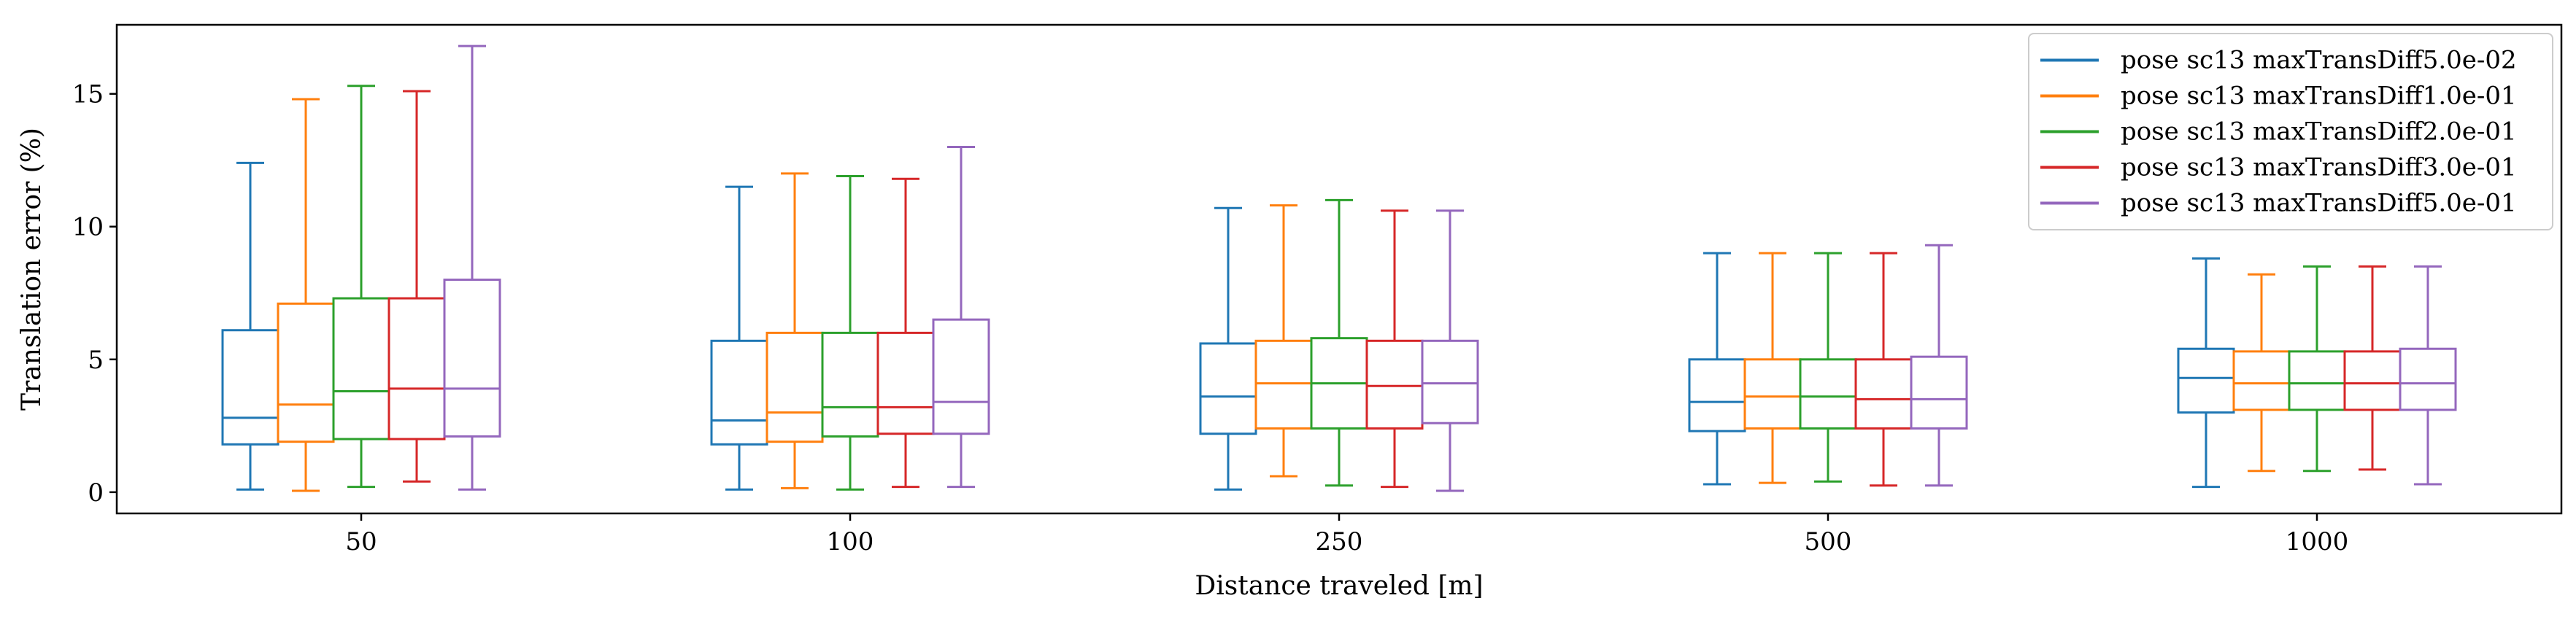 This screenshot has height=625, width=2576. I want to click on y-tick-label: 15, so click(88, 94).